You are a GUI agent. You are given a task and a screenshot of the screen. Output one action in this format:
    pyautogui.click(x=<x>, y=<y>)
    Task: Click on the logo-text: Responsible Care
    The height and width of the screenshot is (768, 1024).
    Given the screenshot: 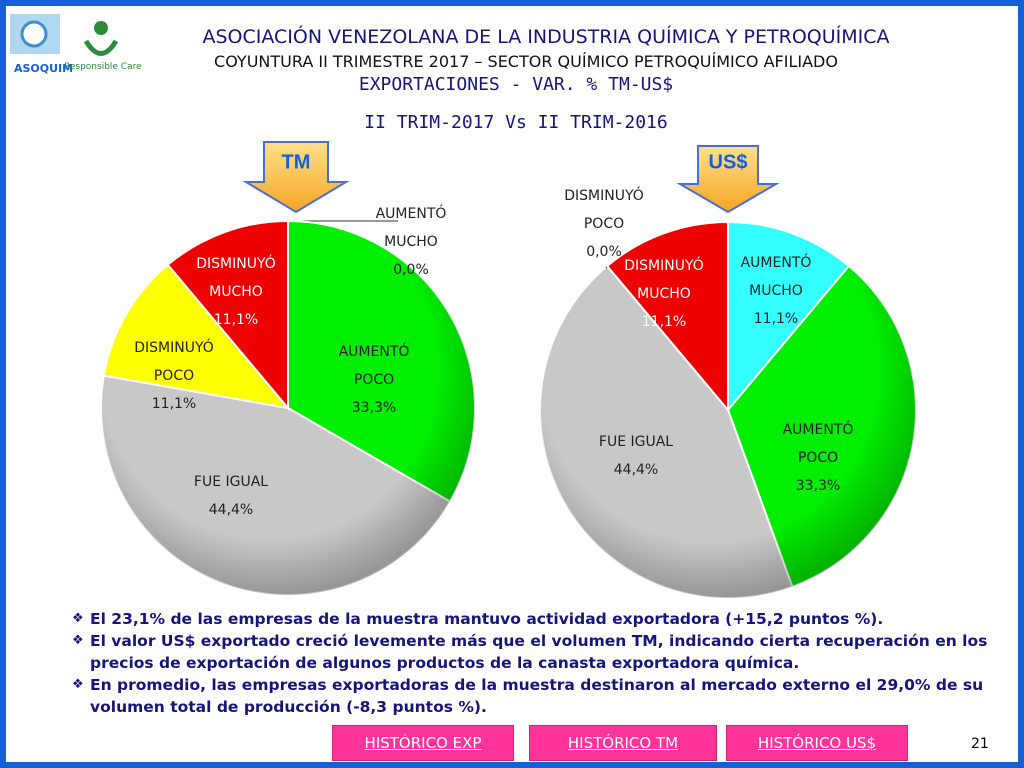 What is the action you would take?
    pyautogui.click(x=103, y=67)
    